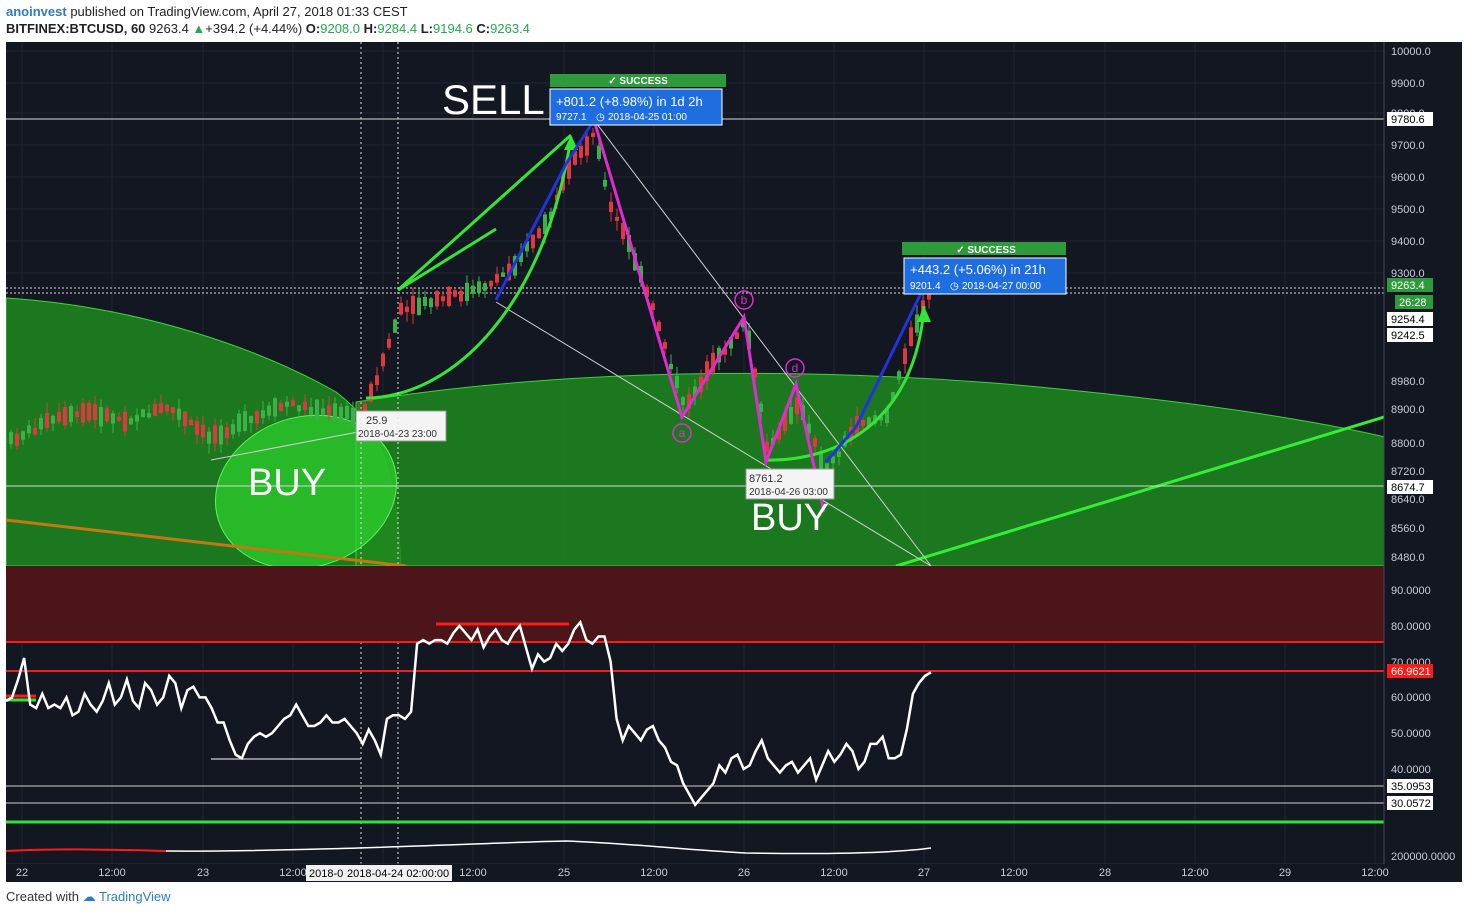 This screenshot has height=917, width=1467. What do you see at coordinates (571, 117) in the screenshot?
I see `success-1-price: 9727.1` at bounding box center [571, 117].